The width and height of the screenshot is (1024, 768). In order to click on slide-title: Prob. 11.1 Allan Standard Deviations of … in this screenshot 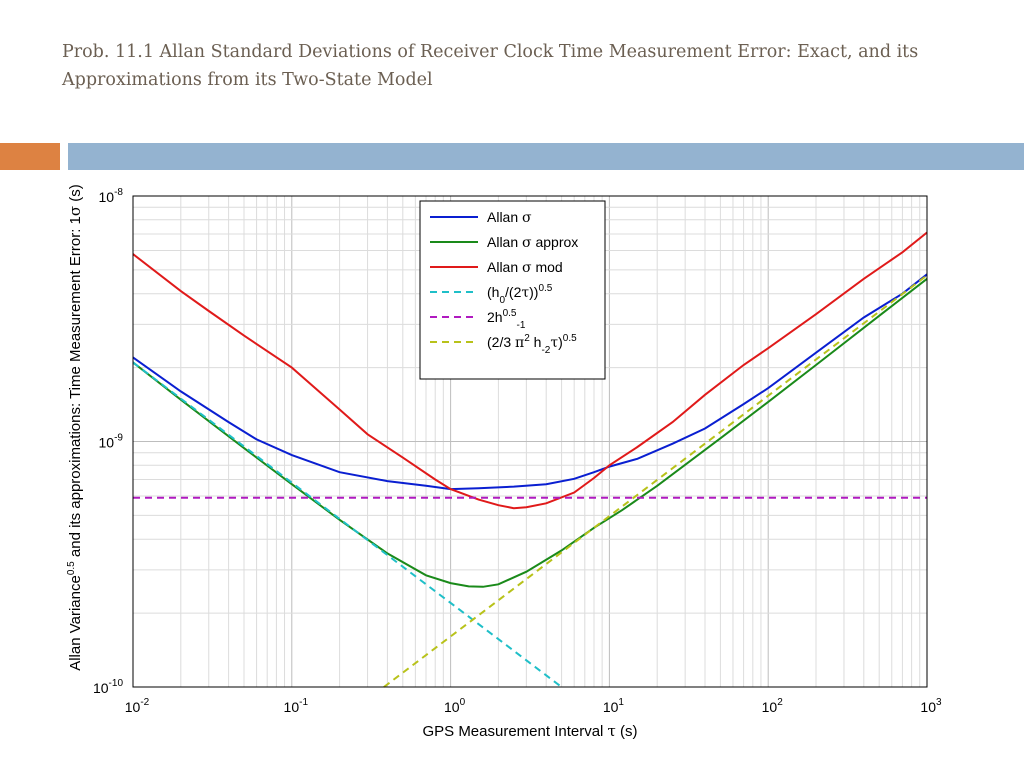, I will do `click(512, 66)`.